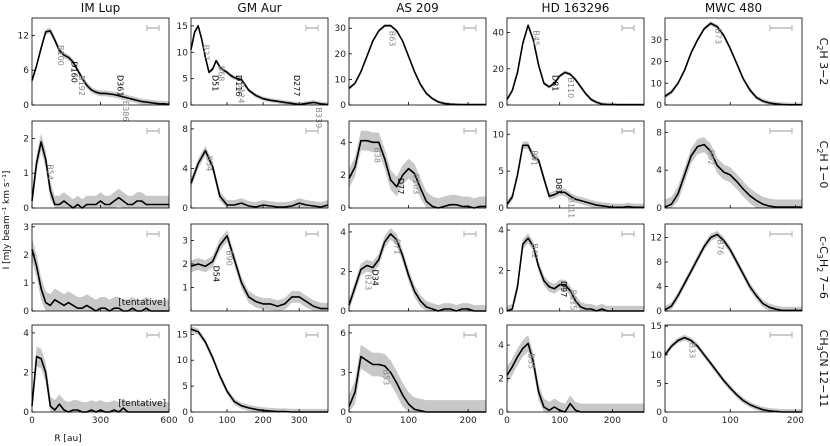 The image size is (830, 446). I want to click on feature-label: B23, so click(368, 283).